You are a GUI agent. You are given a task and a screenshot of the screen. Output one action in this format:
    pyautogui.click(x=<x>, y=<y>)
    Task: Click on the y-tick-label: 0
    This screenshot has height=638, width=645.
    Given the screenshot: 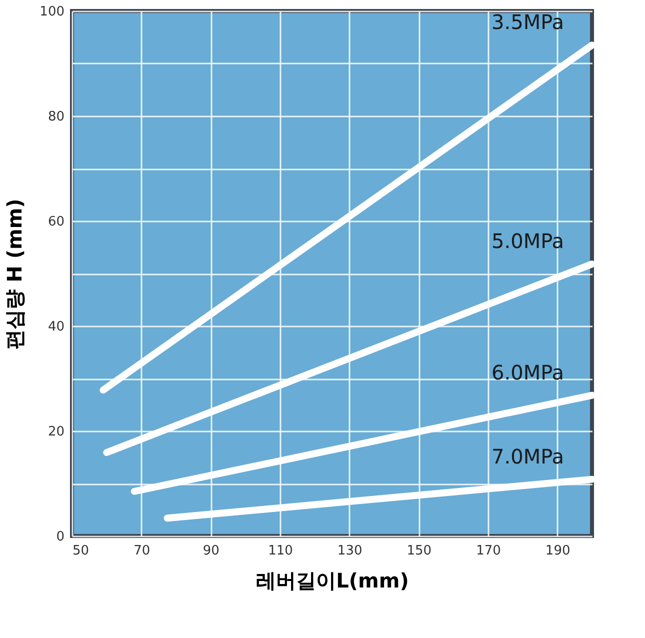 What is the action you would take?
    pyautogui.click(x=60, y=537)
    